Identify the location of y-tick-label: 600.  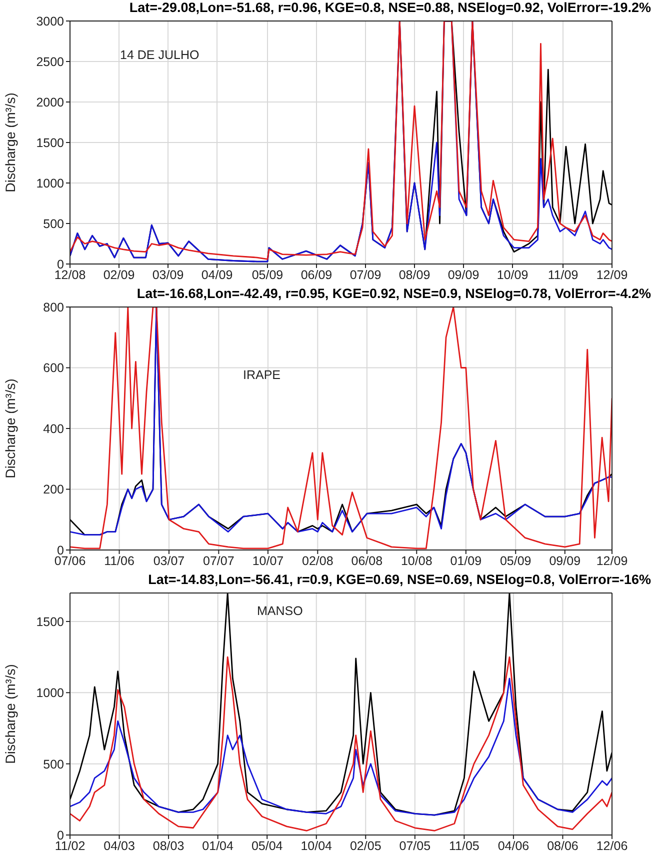
(53, 368).